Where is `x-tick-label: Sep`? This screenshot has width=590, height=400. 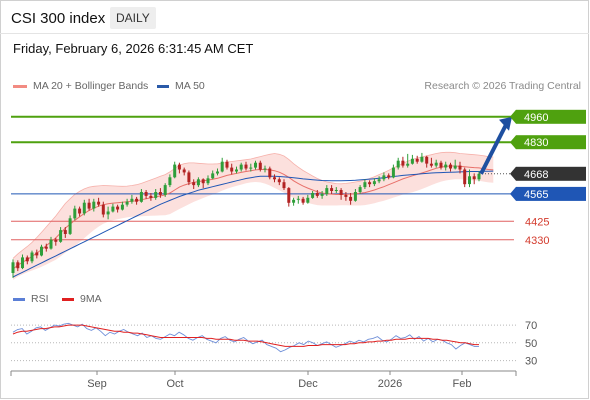 x-tick-label: Sep is located at coordinates (97, 384).